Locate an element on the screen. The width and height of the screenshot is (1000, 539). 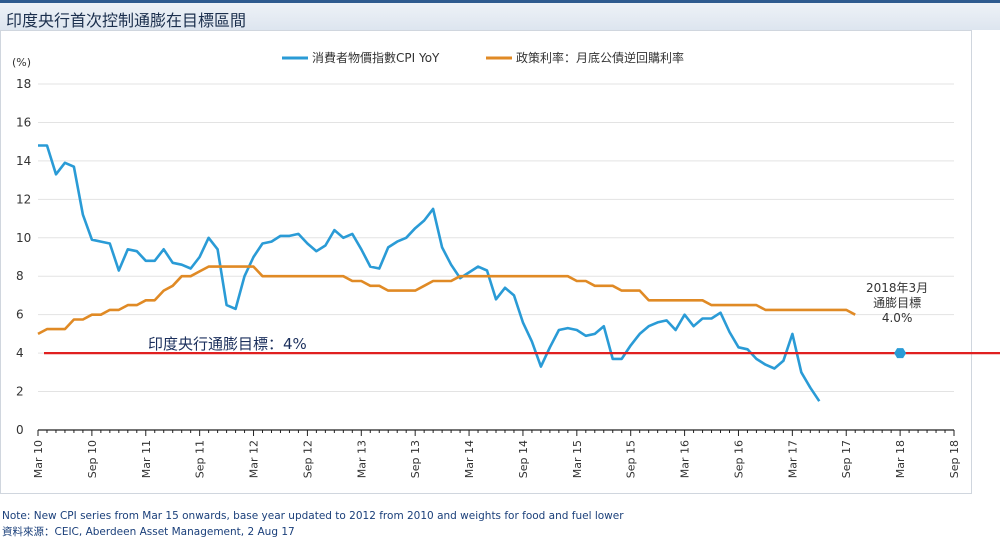
legend-label-cpi: 消費者物價指數CPI YoY is located at coordinates (376, 57).